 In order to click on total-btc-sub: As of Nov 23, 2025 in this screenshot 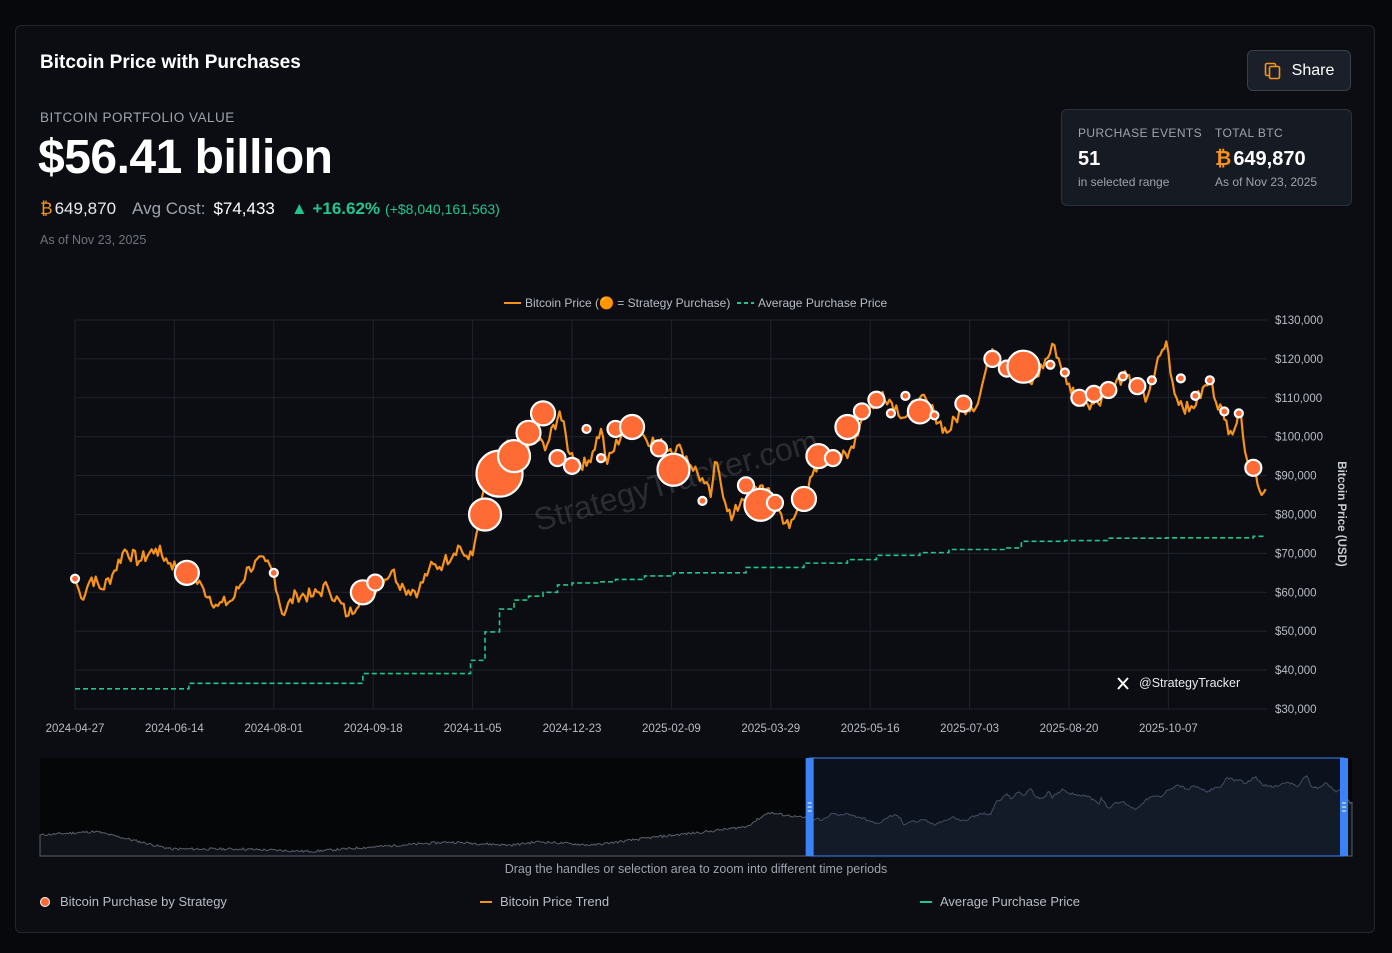, I will do `click(1266, 182)`.